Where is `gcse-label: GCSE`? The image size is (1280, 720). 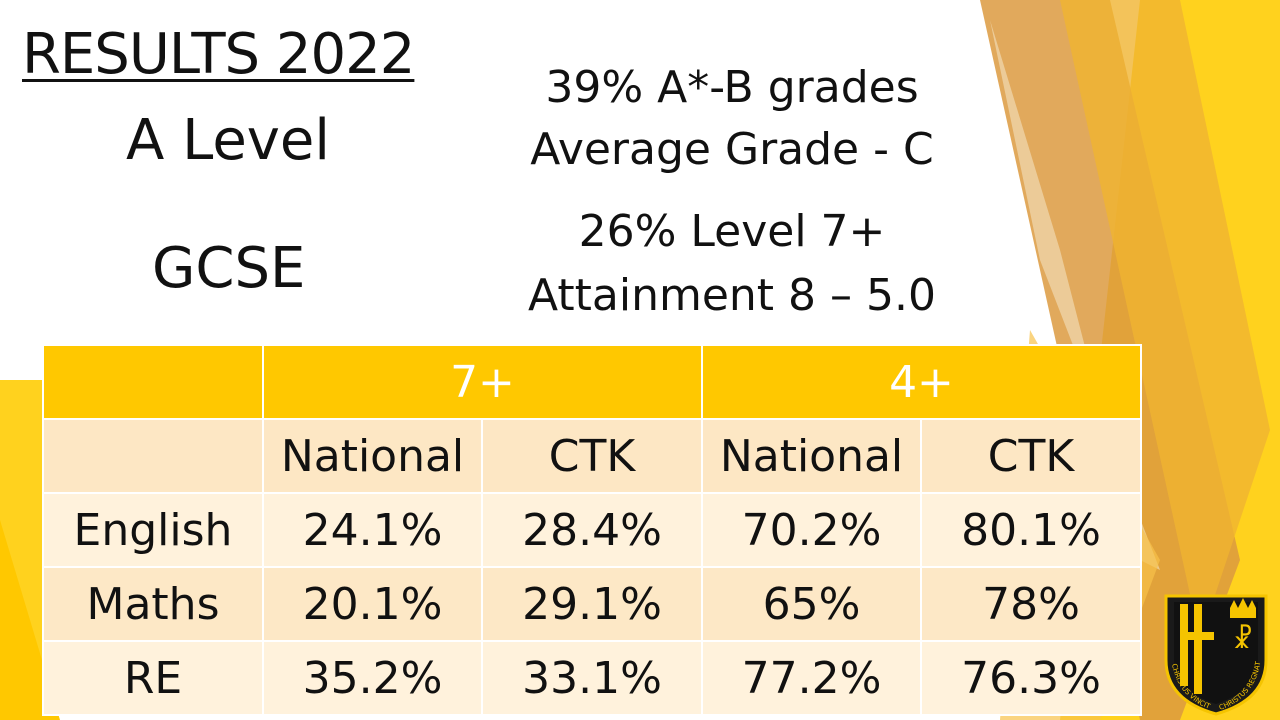 gcse-label: GCSE is located at coordinates (229, 268).